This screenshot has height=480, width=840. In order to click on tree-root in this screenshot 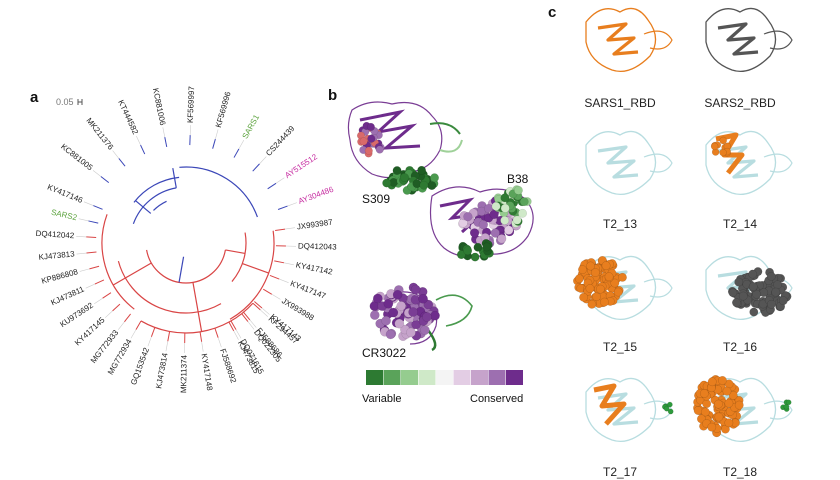, I will do `click(181, 269)`.